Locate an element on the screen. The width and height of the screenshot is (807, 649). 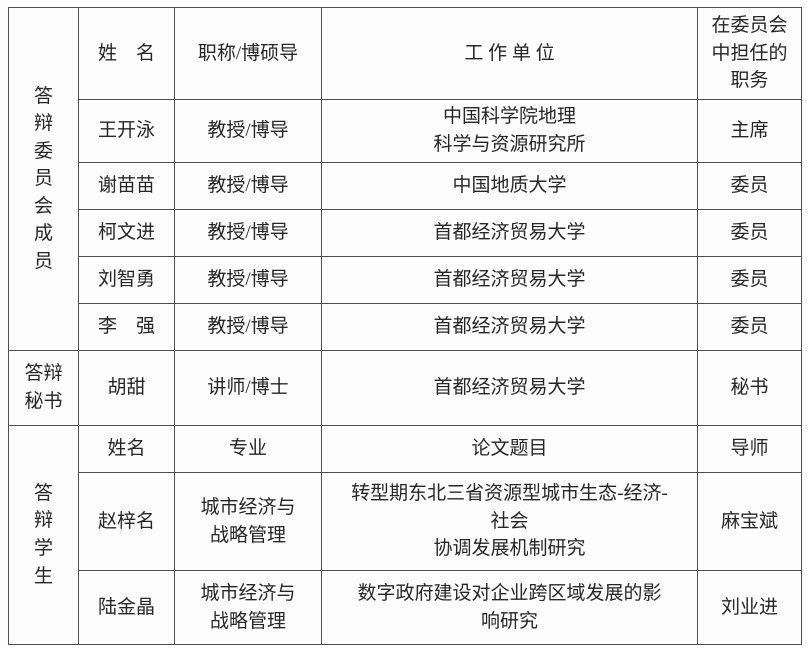
cell-role: 秘书 is located at coordinates (749, 388).